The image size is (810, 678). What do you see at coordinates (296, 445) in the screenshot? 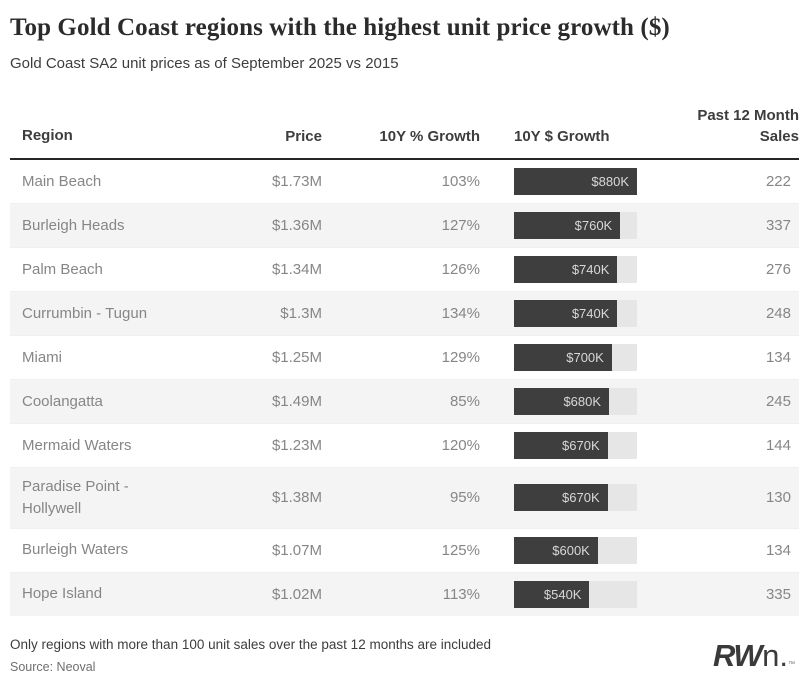
I see `price-cell: $1.23M` at bounding box center [296, 445].